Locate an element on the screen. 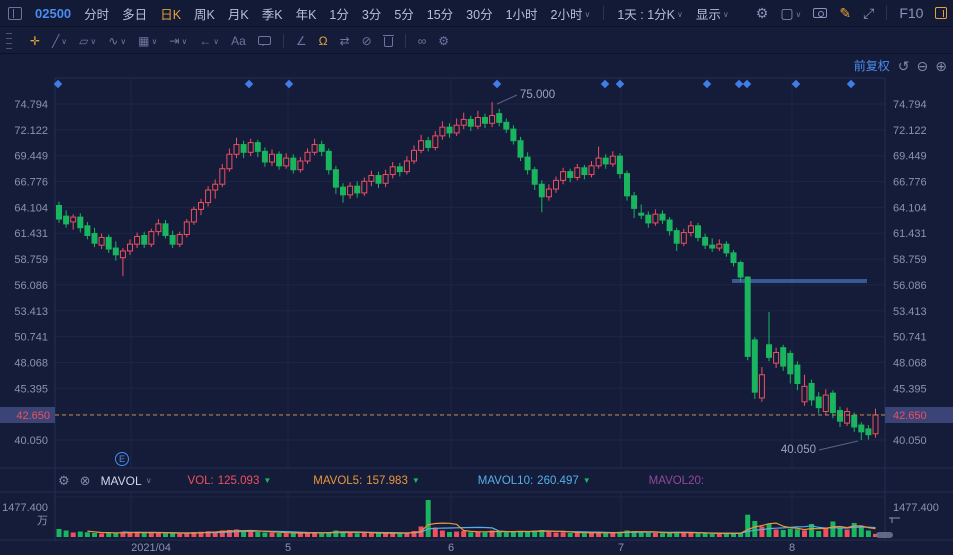 This screenshot has width=953, height=555. quarter-k-label: 季K is located at coordinates (272, 14).